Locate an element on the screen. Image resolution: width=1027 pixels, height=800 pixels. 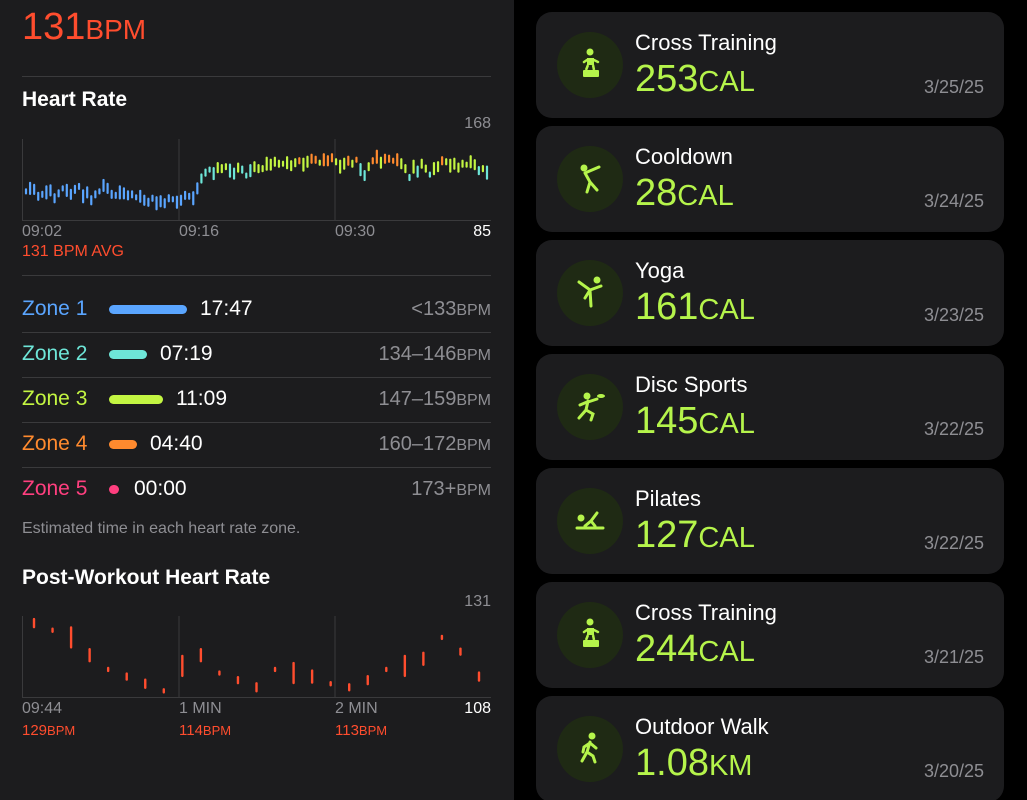
workout-date: 3/25/25 is located at coordinates (953, 87).